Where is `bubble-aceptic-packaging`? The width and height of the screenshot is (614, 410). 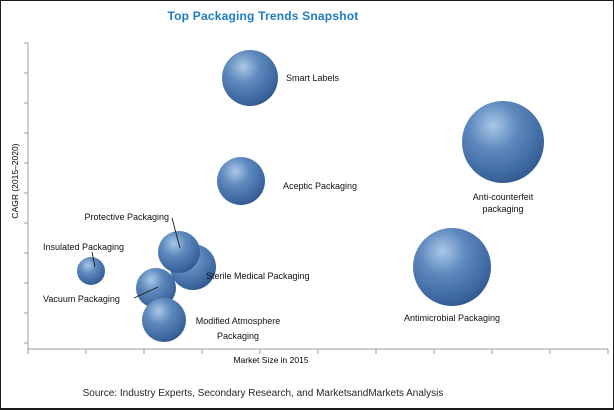
bubble-aceptic-packaging is located at coordinates (241, 181).